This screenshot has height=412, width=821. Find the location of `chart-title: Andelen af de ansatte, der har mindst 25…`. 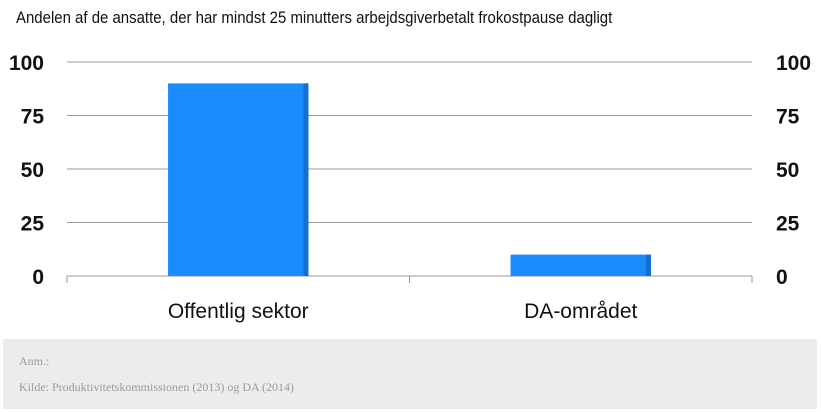

chart-title: Andelen af de ansatte, der har mindst 25… is located at coordinates (314, 17).